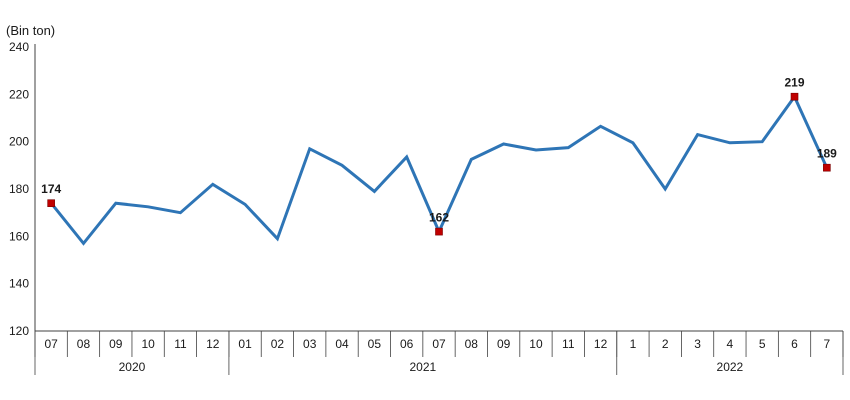 The image size is (850, 400). What do you see at coordinates (310, 344) in the screenshot?
I see `x-tick-label: 03` at bounding box center [310, 344].